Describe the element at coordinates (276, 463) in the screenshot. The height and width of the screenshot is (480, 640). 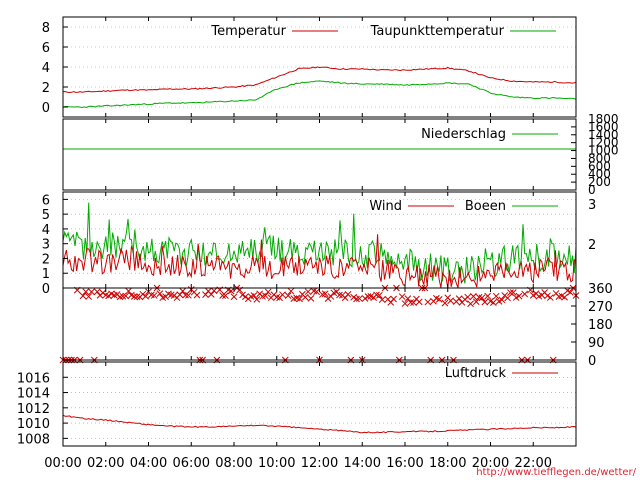
I see `xtick-label-1000: 10:00` at that location.